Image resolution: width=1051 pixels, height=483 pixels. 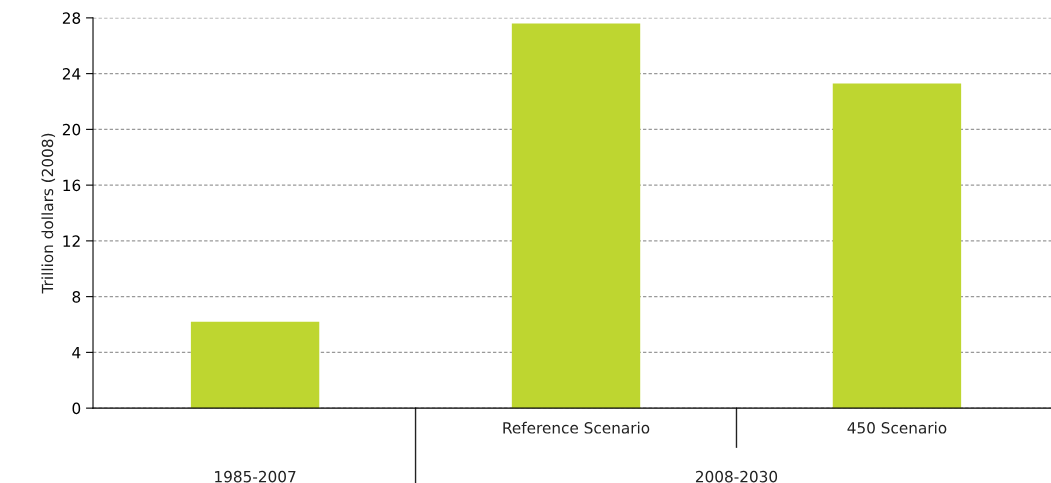 What do you see at coordinates (71, 129) in the screenshot?
I see `y-tick-label: 20` at bounding box center [71, 129].